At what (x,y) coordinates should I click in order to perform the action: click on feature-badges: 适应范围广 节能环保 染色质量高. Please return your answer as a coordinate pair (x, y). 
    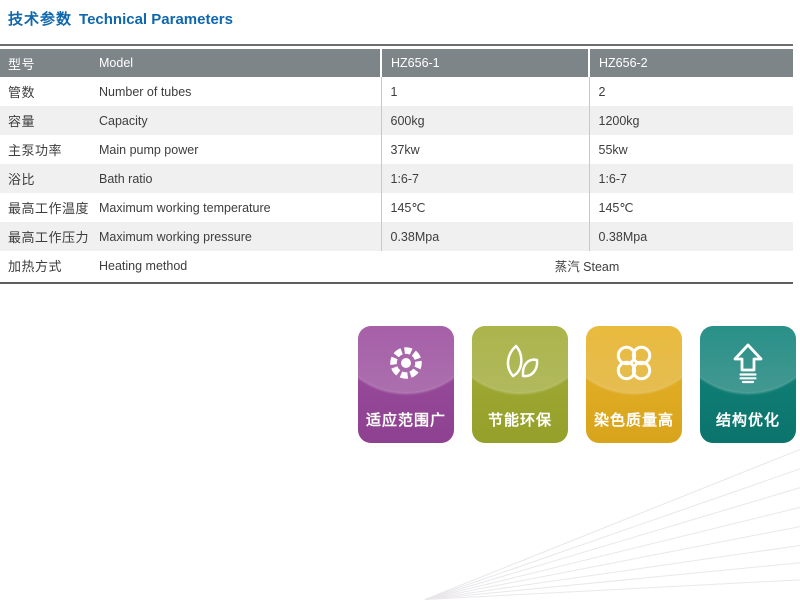
    Looking at the image, I should click on (577, 384).